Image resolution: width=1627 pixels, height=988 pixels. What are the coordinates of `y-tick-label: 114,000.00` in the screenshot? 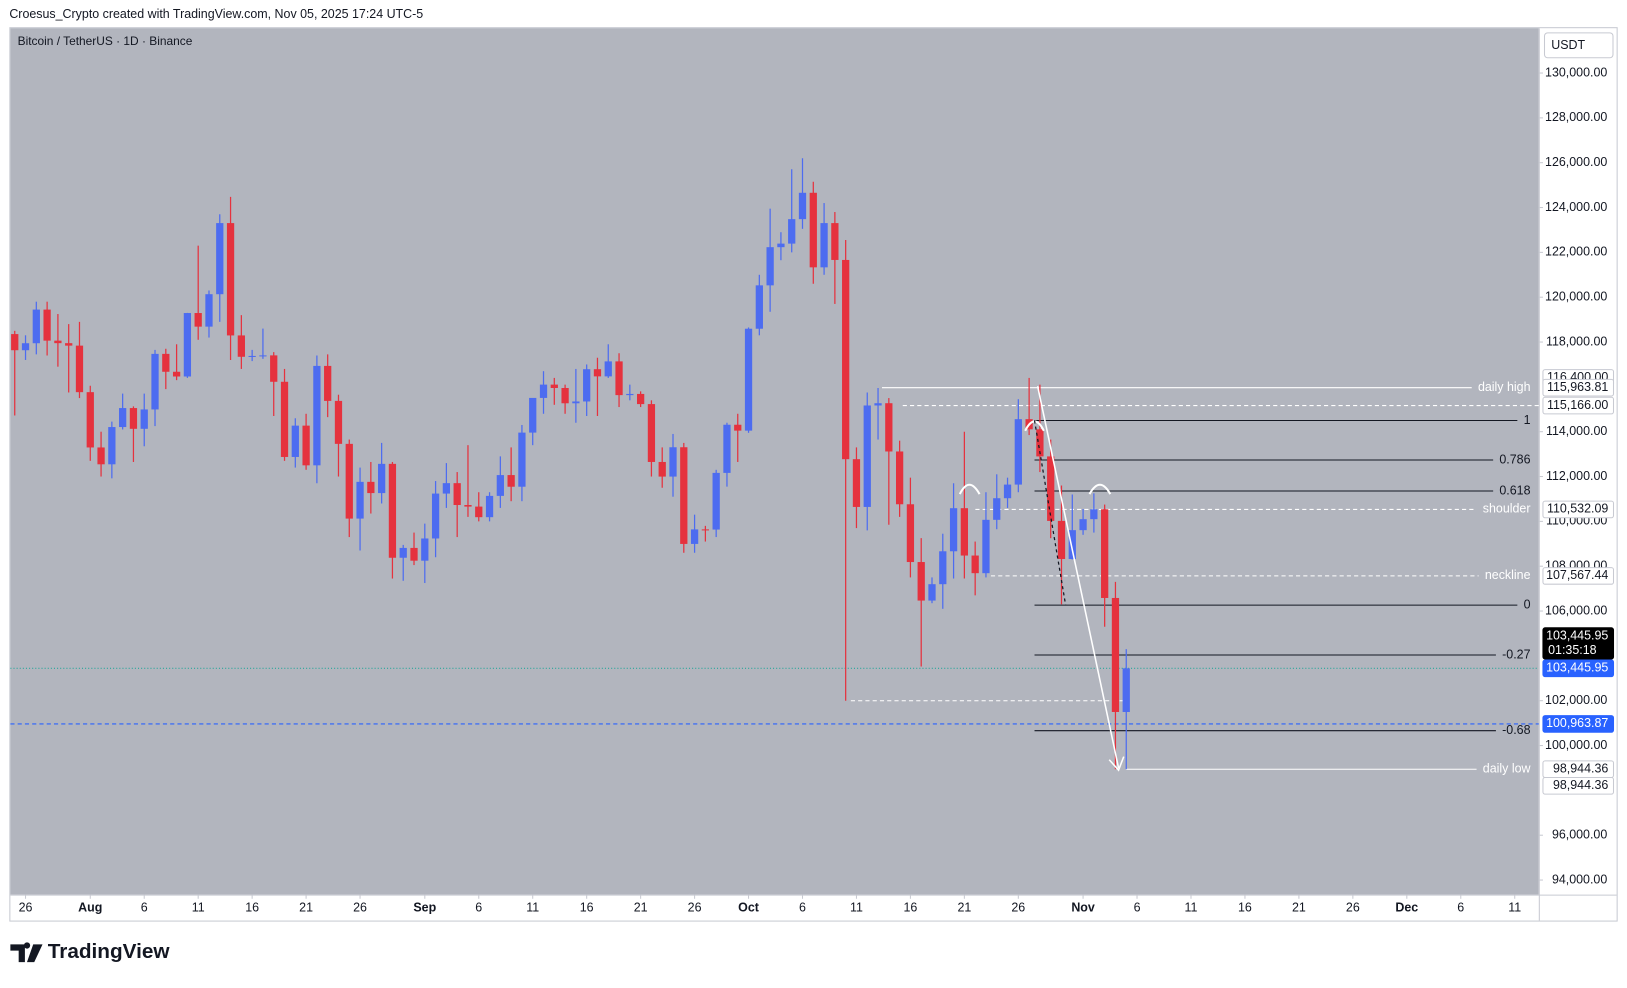 It's located at (1576, 431).